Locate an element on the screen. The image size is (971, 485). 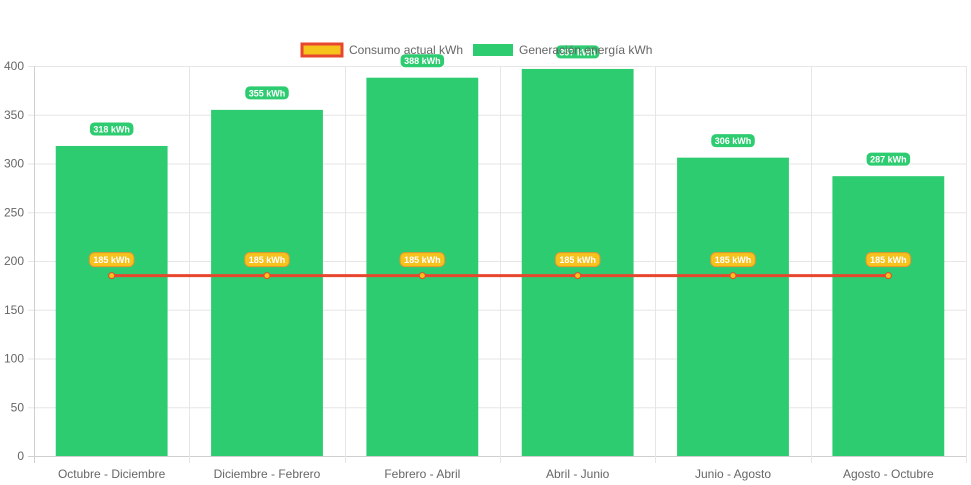
bar-value-label-1-bg is located at coordinates (111, 129).